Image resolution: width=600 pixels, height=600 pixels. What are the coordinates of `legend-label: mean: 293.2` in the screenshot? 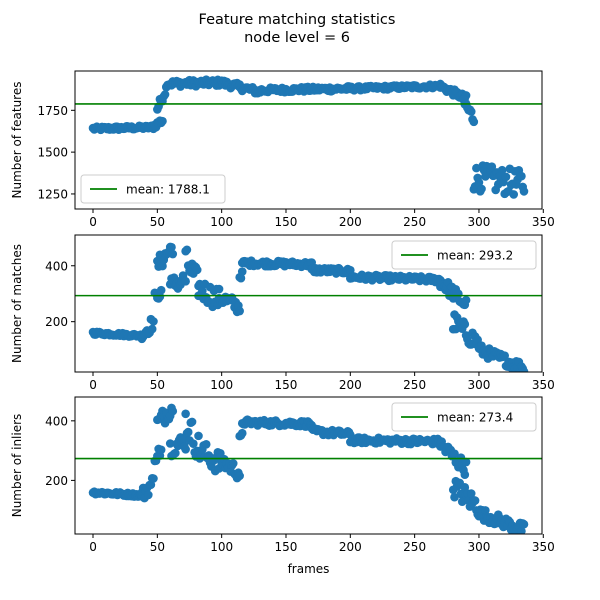 It's located at (475, 256).